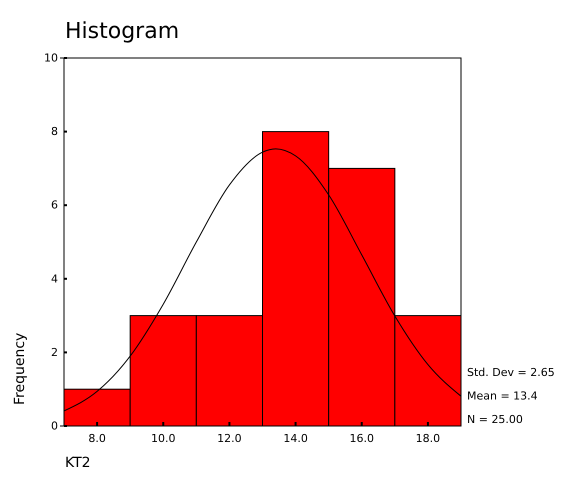  I want to click on y-tick-label: 2, so click(54, 352).